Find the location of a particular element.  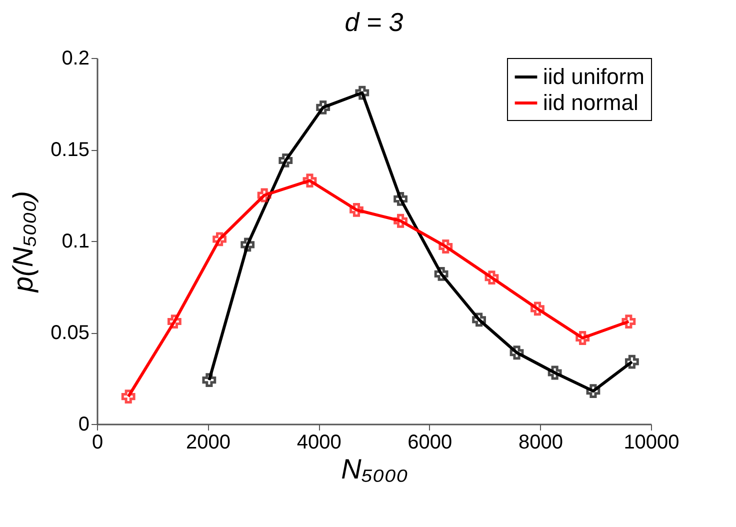

x-tick-label: 10000 is located at coordinates (652, 443).